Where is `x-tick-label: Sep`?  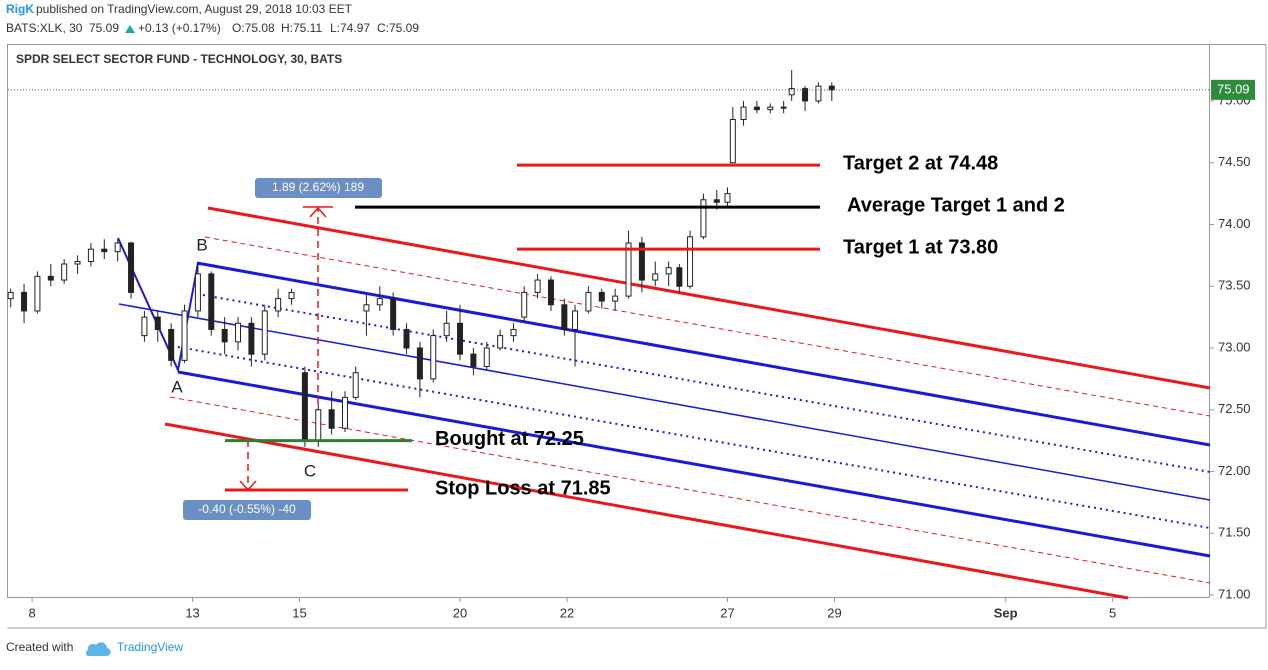
x-tick-label: Sep is located at coordinates (1006, 612).